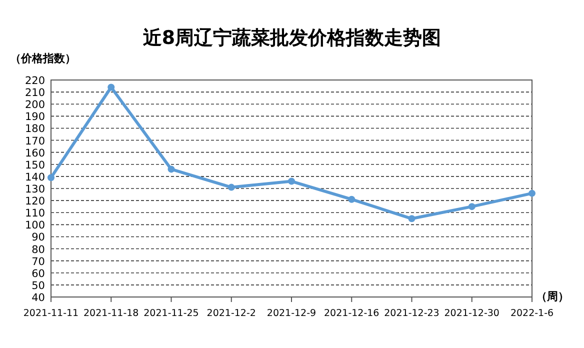  Describe the element at coordinates (34, 93) in the screenshot. I see `y-tick-label: 210` at that location.